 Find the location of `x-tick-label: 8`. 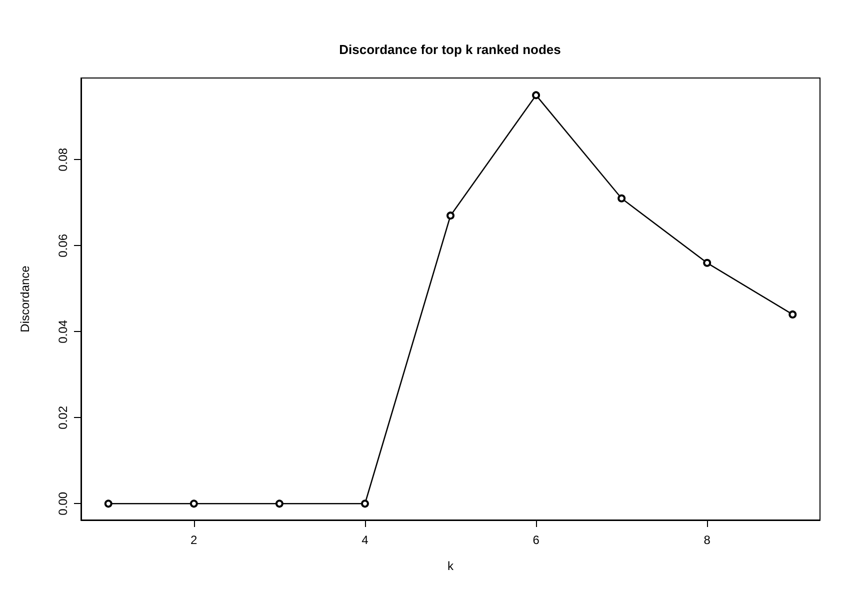

x-tick-label: 8 is located at coordinates (707, 540).